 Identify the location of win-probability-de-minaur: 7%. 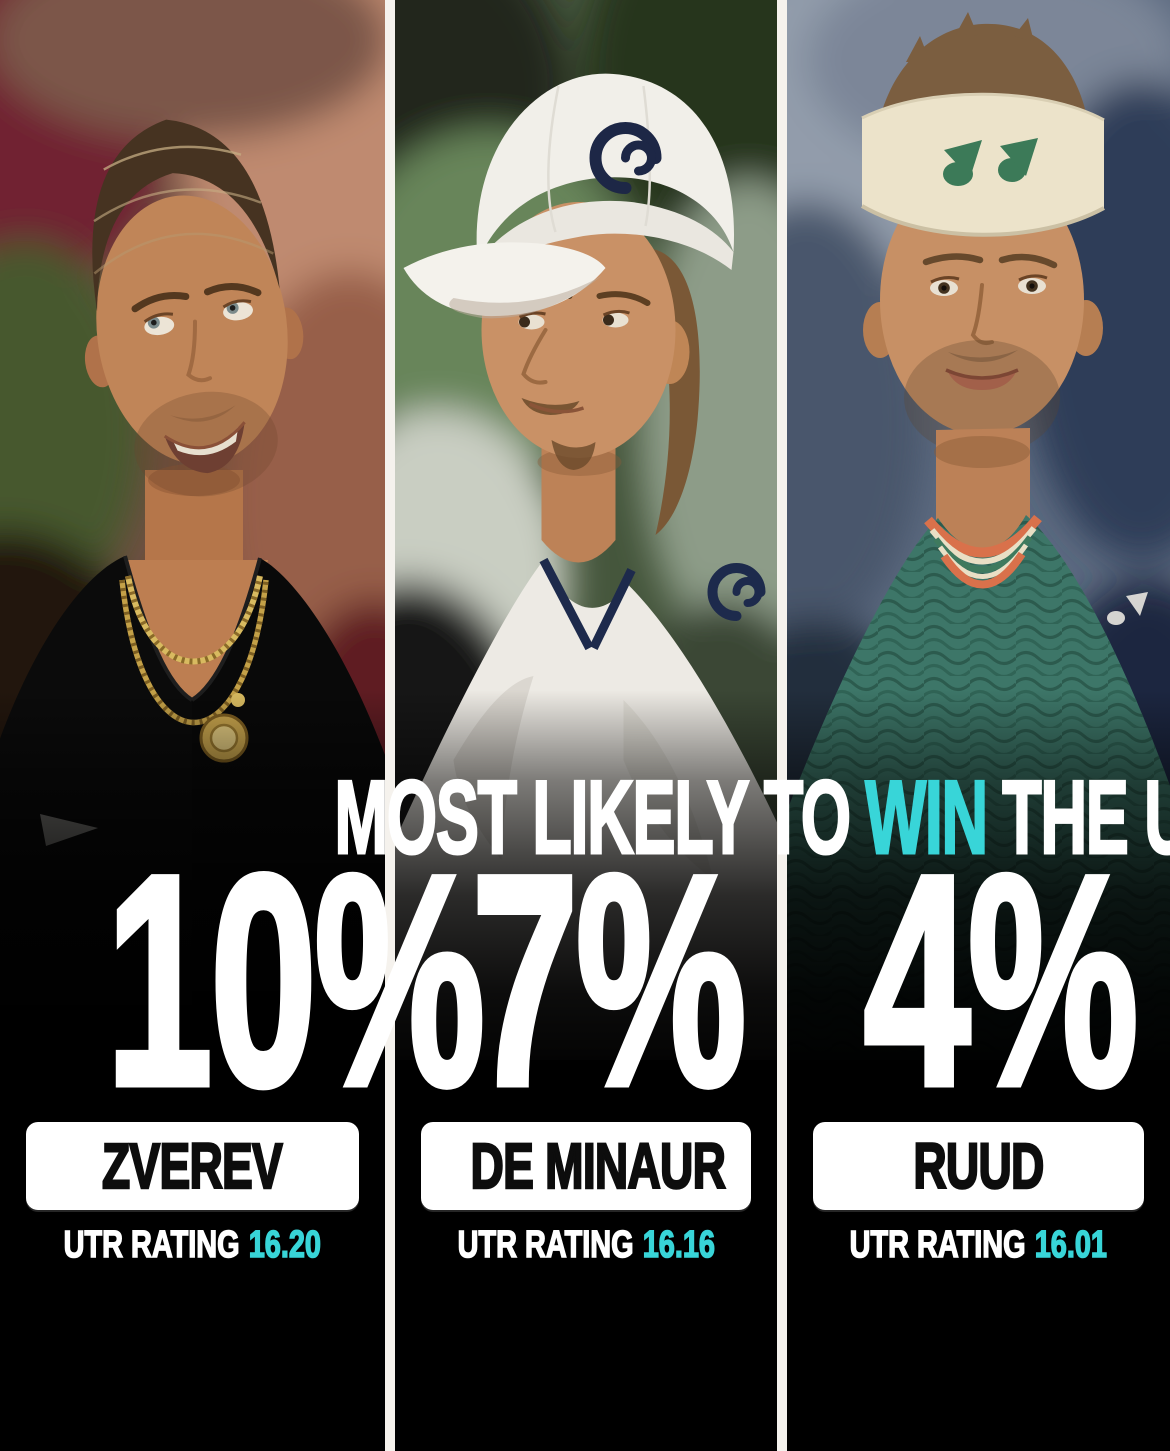
(608, 980).